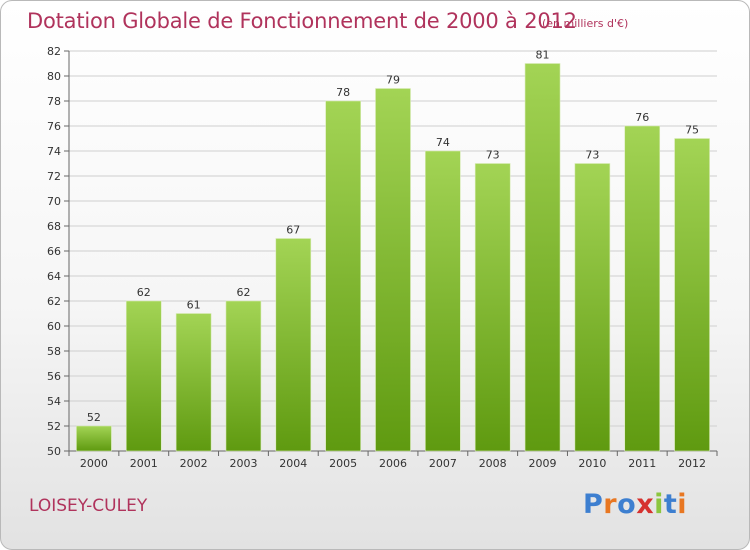  Describe the element at coordinates (54, 101) in the screenshot. I see `y-tick-label: 78` at that location.